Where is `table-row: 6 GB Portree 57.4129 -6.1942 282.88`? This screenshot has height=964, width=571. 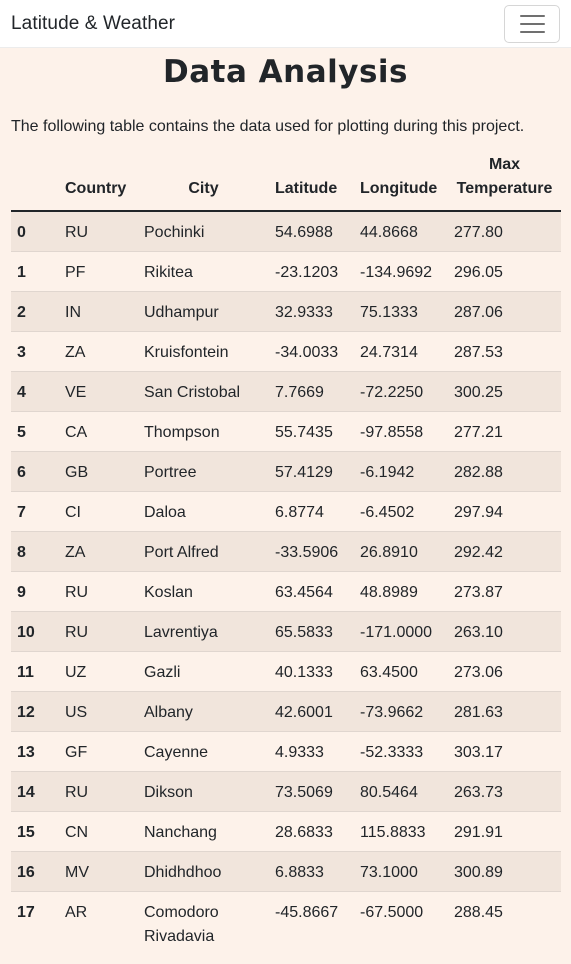 table-row: 6 GB Portree 57.4129 -6.1942 282.88 is located at coordinates (286, 470).